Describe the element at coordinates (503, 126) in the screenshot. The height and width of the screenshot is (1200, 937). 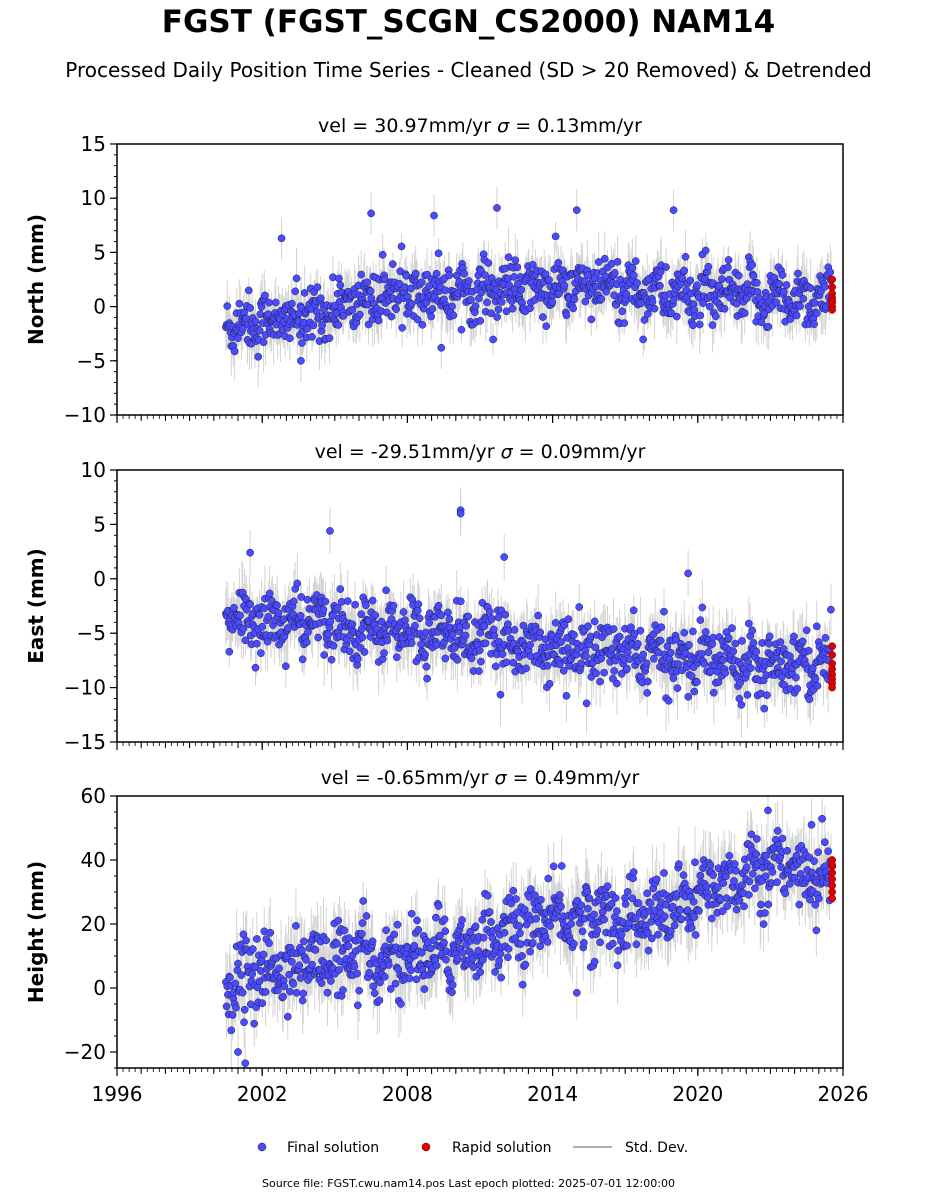
I see `sigma-symbol: σ` at that location.